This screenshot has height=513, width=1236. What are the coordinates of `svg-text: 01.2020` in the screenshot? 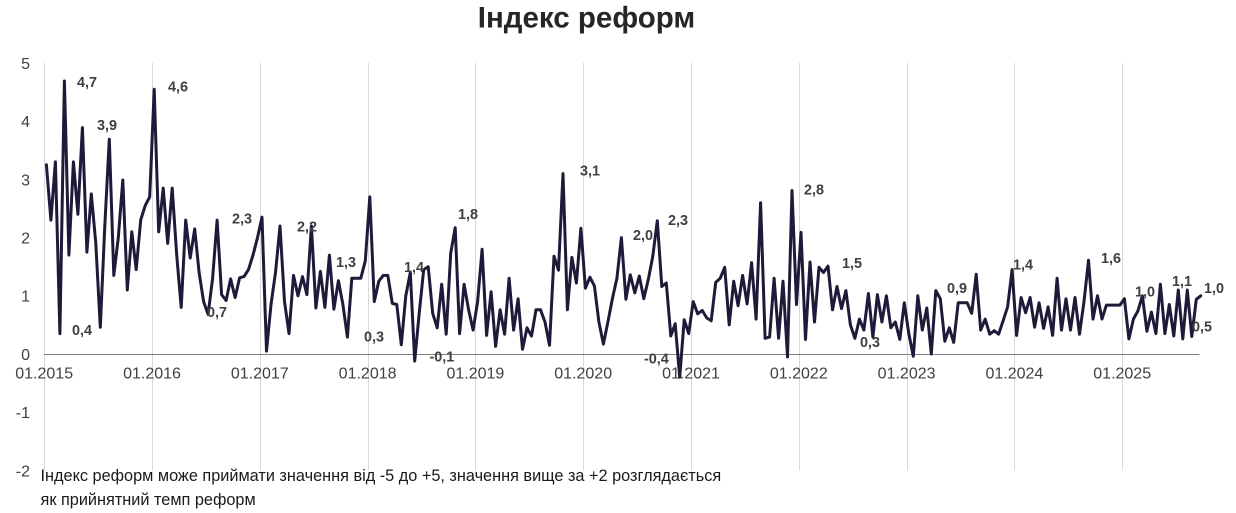 It's located at (583, 374).